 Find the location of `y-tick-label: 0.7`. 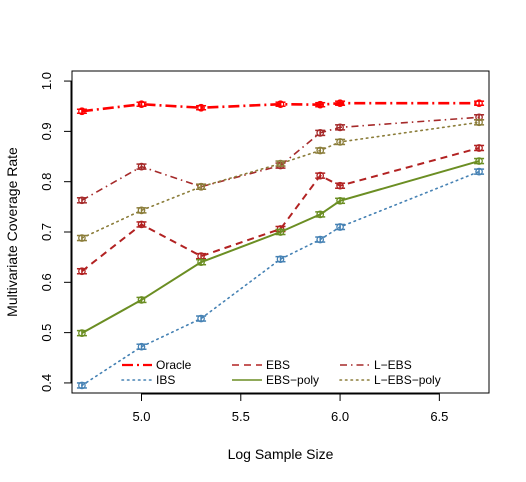

y-tick-label: 0.7 is located at coordinates (46, 232).